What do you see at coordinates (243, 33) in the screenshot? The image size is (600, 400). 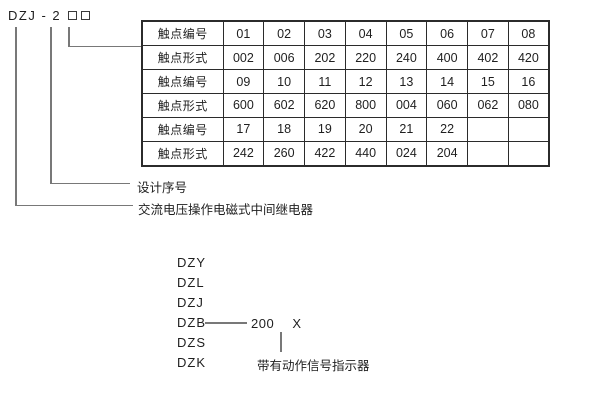 I see `table-cell: 01` at bounding box center [243, 33].